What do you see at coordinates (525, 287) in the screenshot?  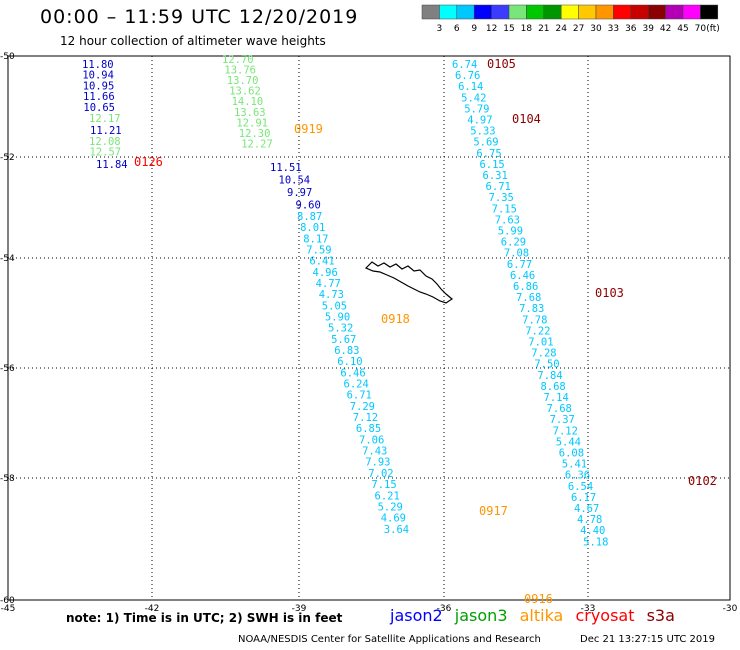 I see `track-value: 6.86` at bounding box center [525, 287].